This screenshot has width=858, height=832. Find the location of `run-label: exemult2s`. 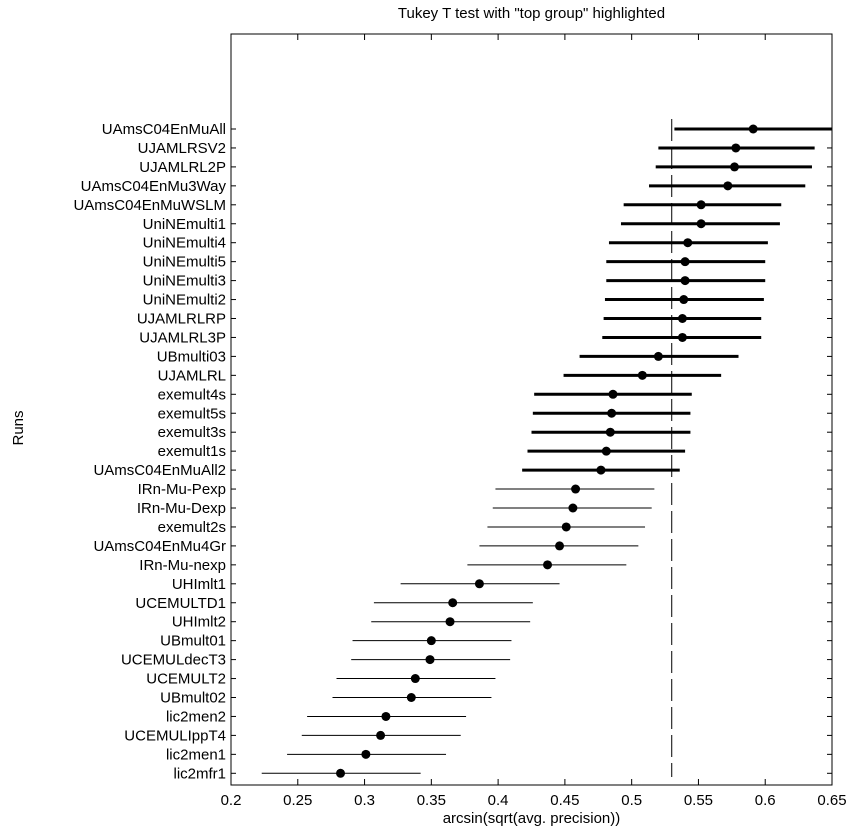

run-label: exemult2s is located at coordinates (192, 527).